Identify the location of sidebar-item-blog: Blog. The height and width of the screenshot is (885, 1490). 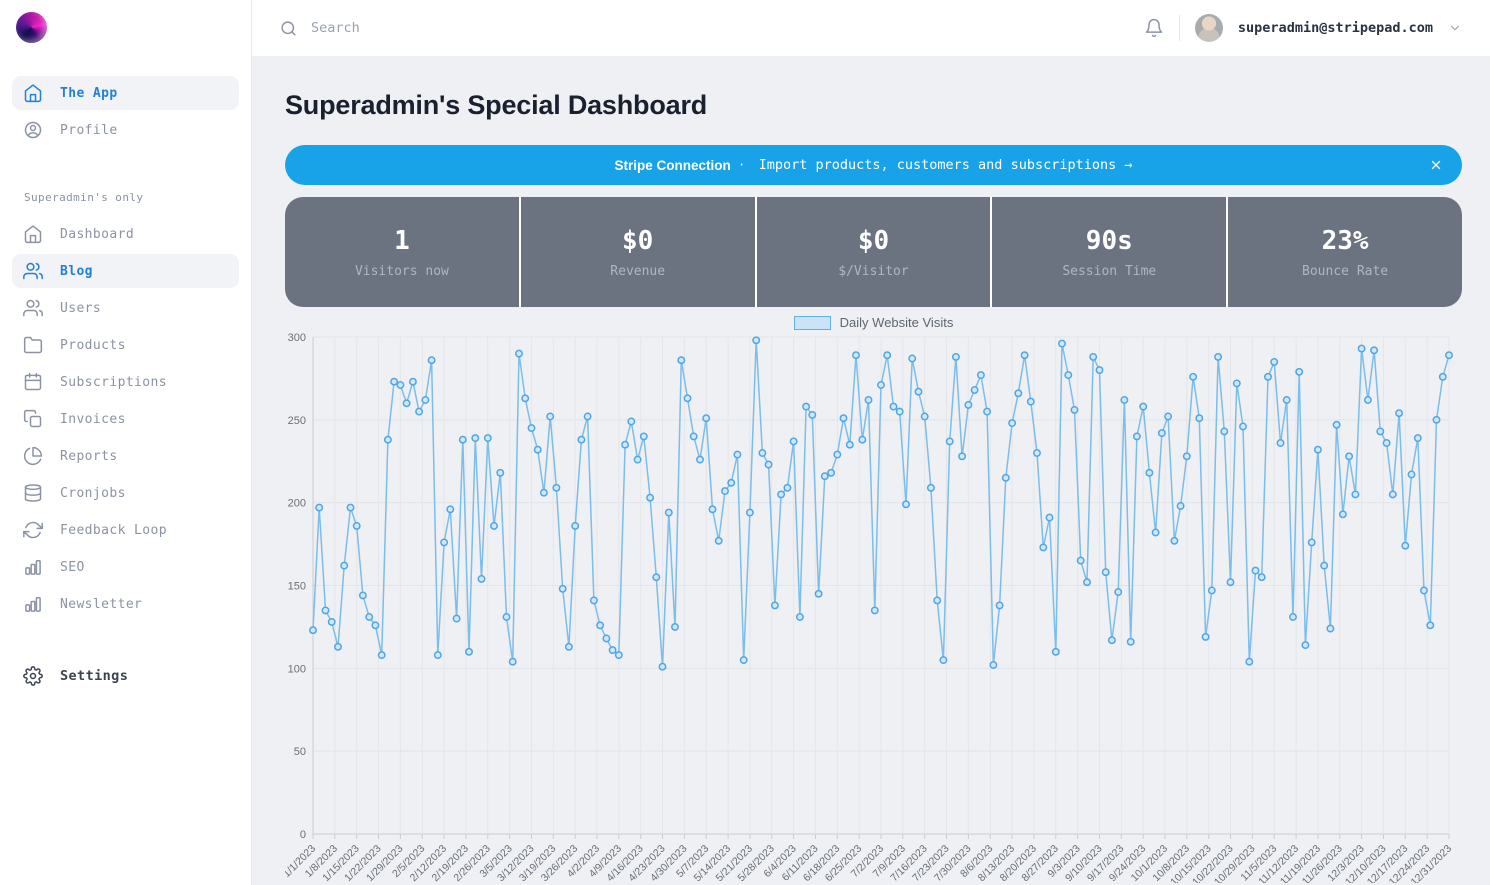
(125, 271).